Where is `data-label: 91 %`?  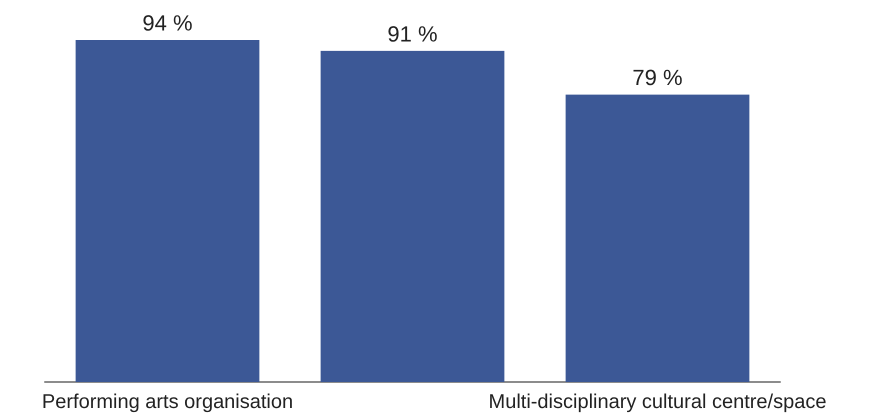 data-label: 91 % is located at coordinates (412, 33).